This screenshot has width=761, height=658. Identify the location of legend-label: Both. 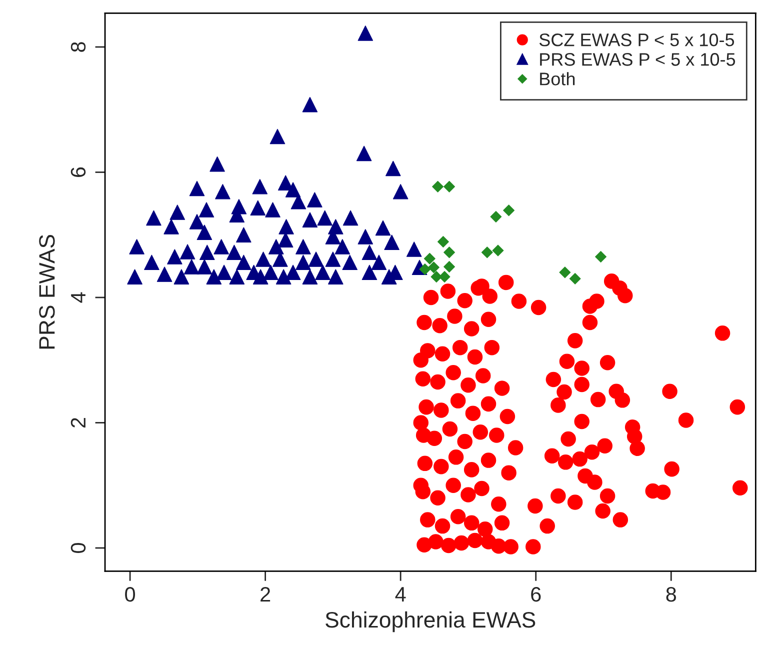
(557, 79).